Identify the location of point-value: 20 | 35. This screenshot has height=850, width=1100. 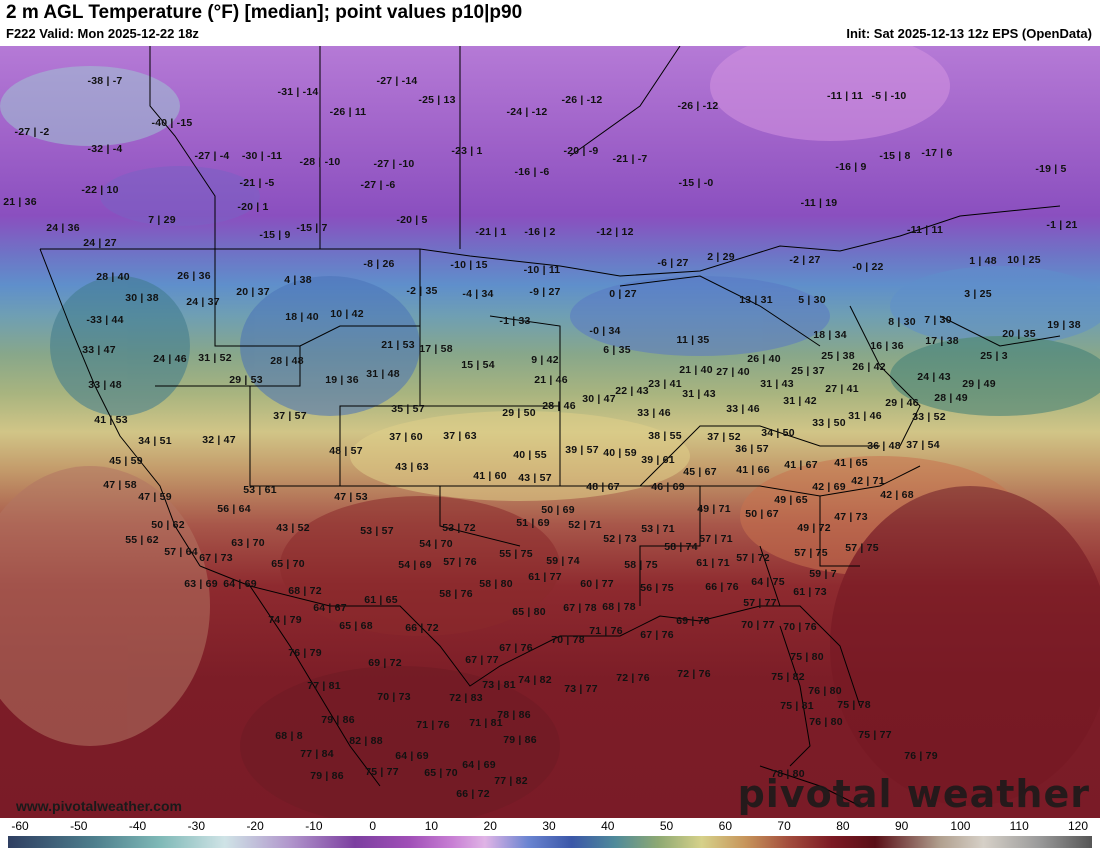
(1019, 334).